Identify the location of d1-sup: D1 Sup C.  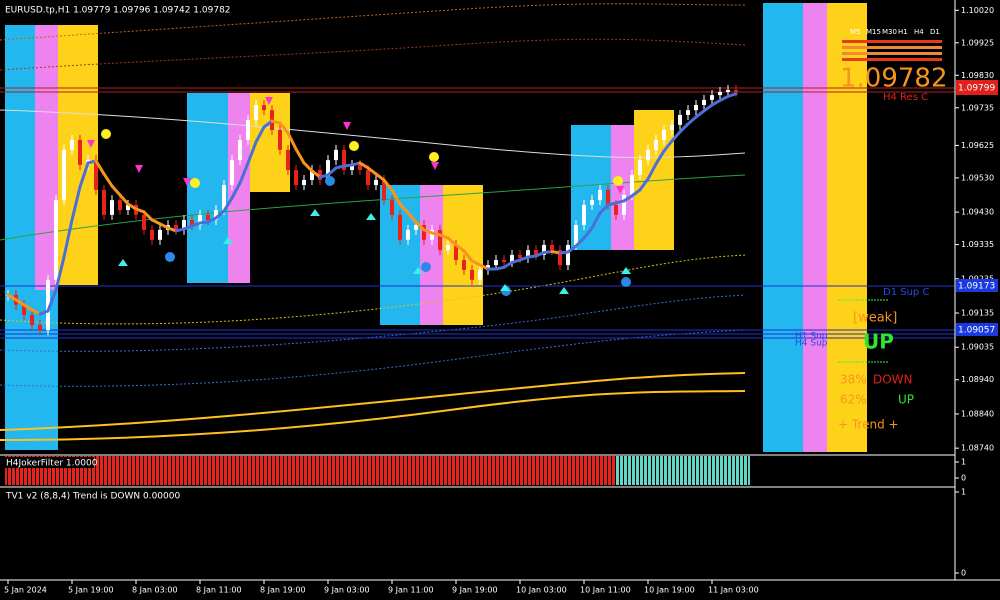
(906, 292).